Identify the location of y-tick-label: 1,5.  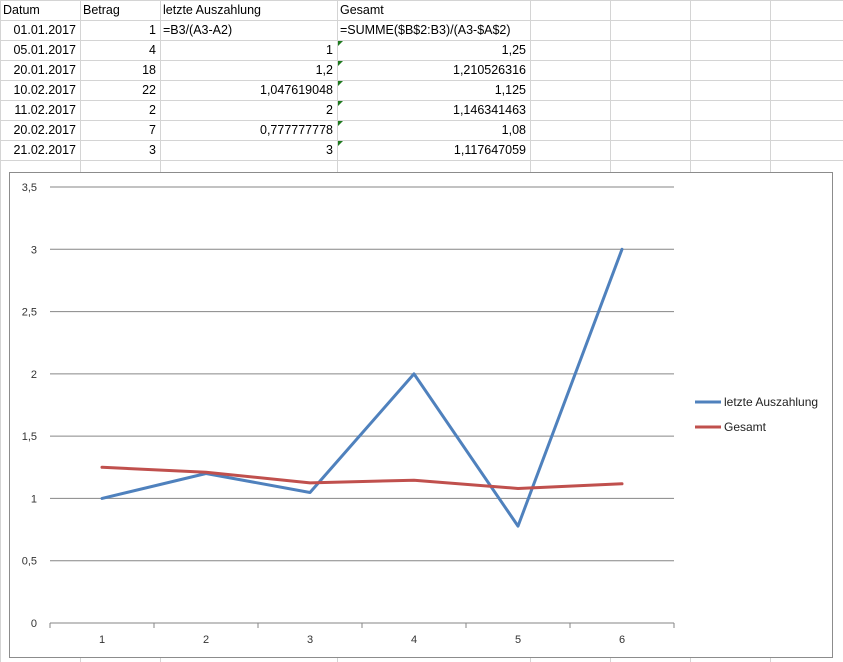
(29, 437).